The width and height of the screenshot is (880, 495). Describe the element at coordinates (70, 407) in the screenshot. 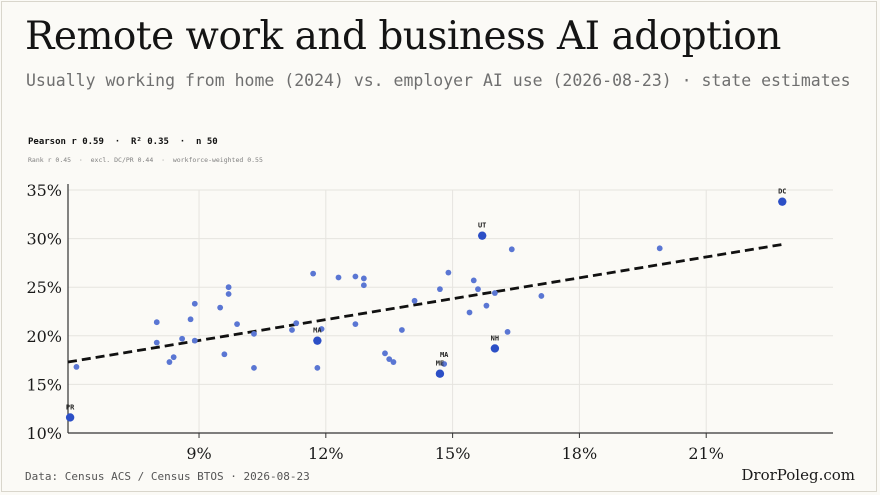

I see `point-label-pr: PR` at that location.